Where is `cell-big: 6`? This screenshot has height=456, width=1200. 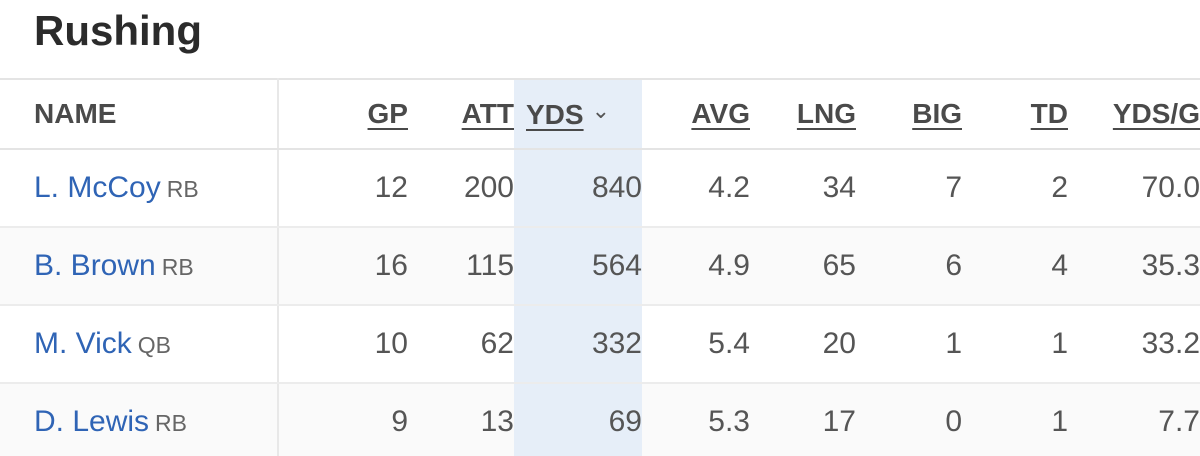
cell-big: 6 is located at coordinates (909, 266).